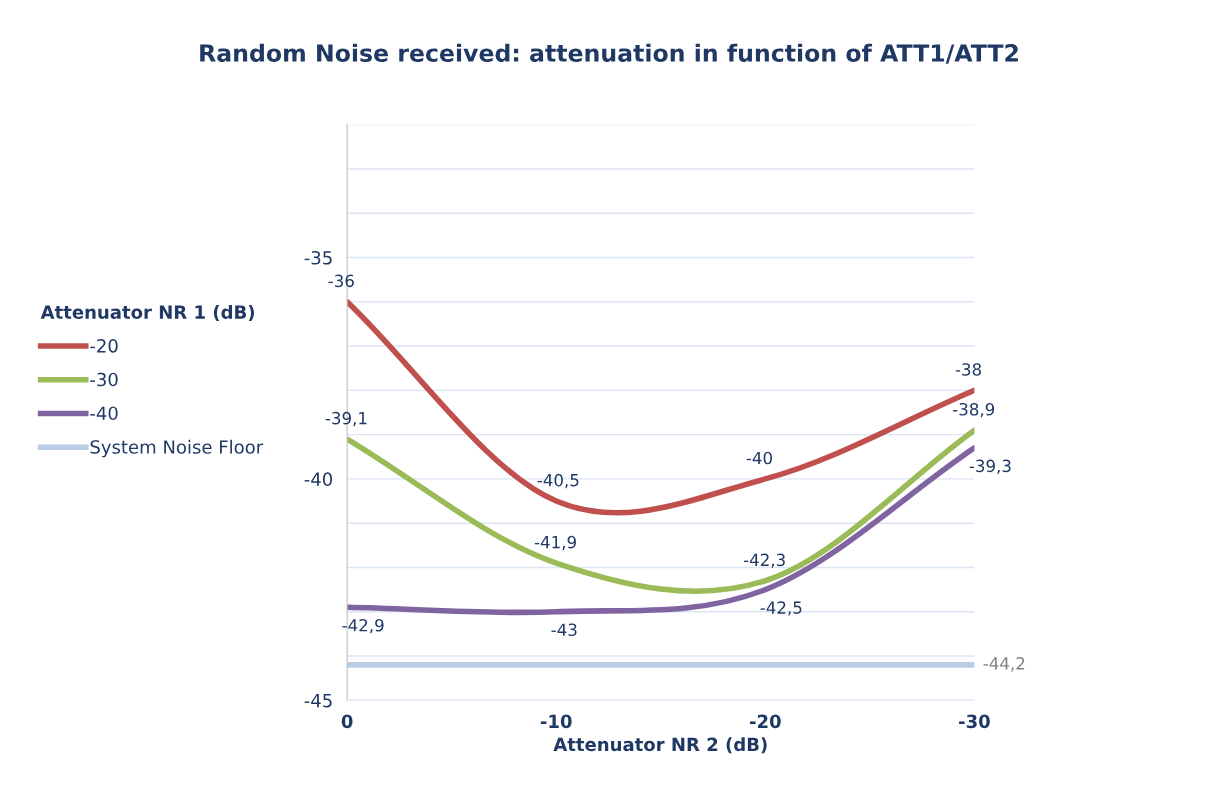  What do you see at coordinates (318, 479) in the screenshot?
I see `y-tick-label: -40` at bounding box center [318, 479].